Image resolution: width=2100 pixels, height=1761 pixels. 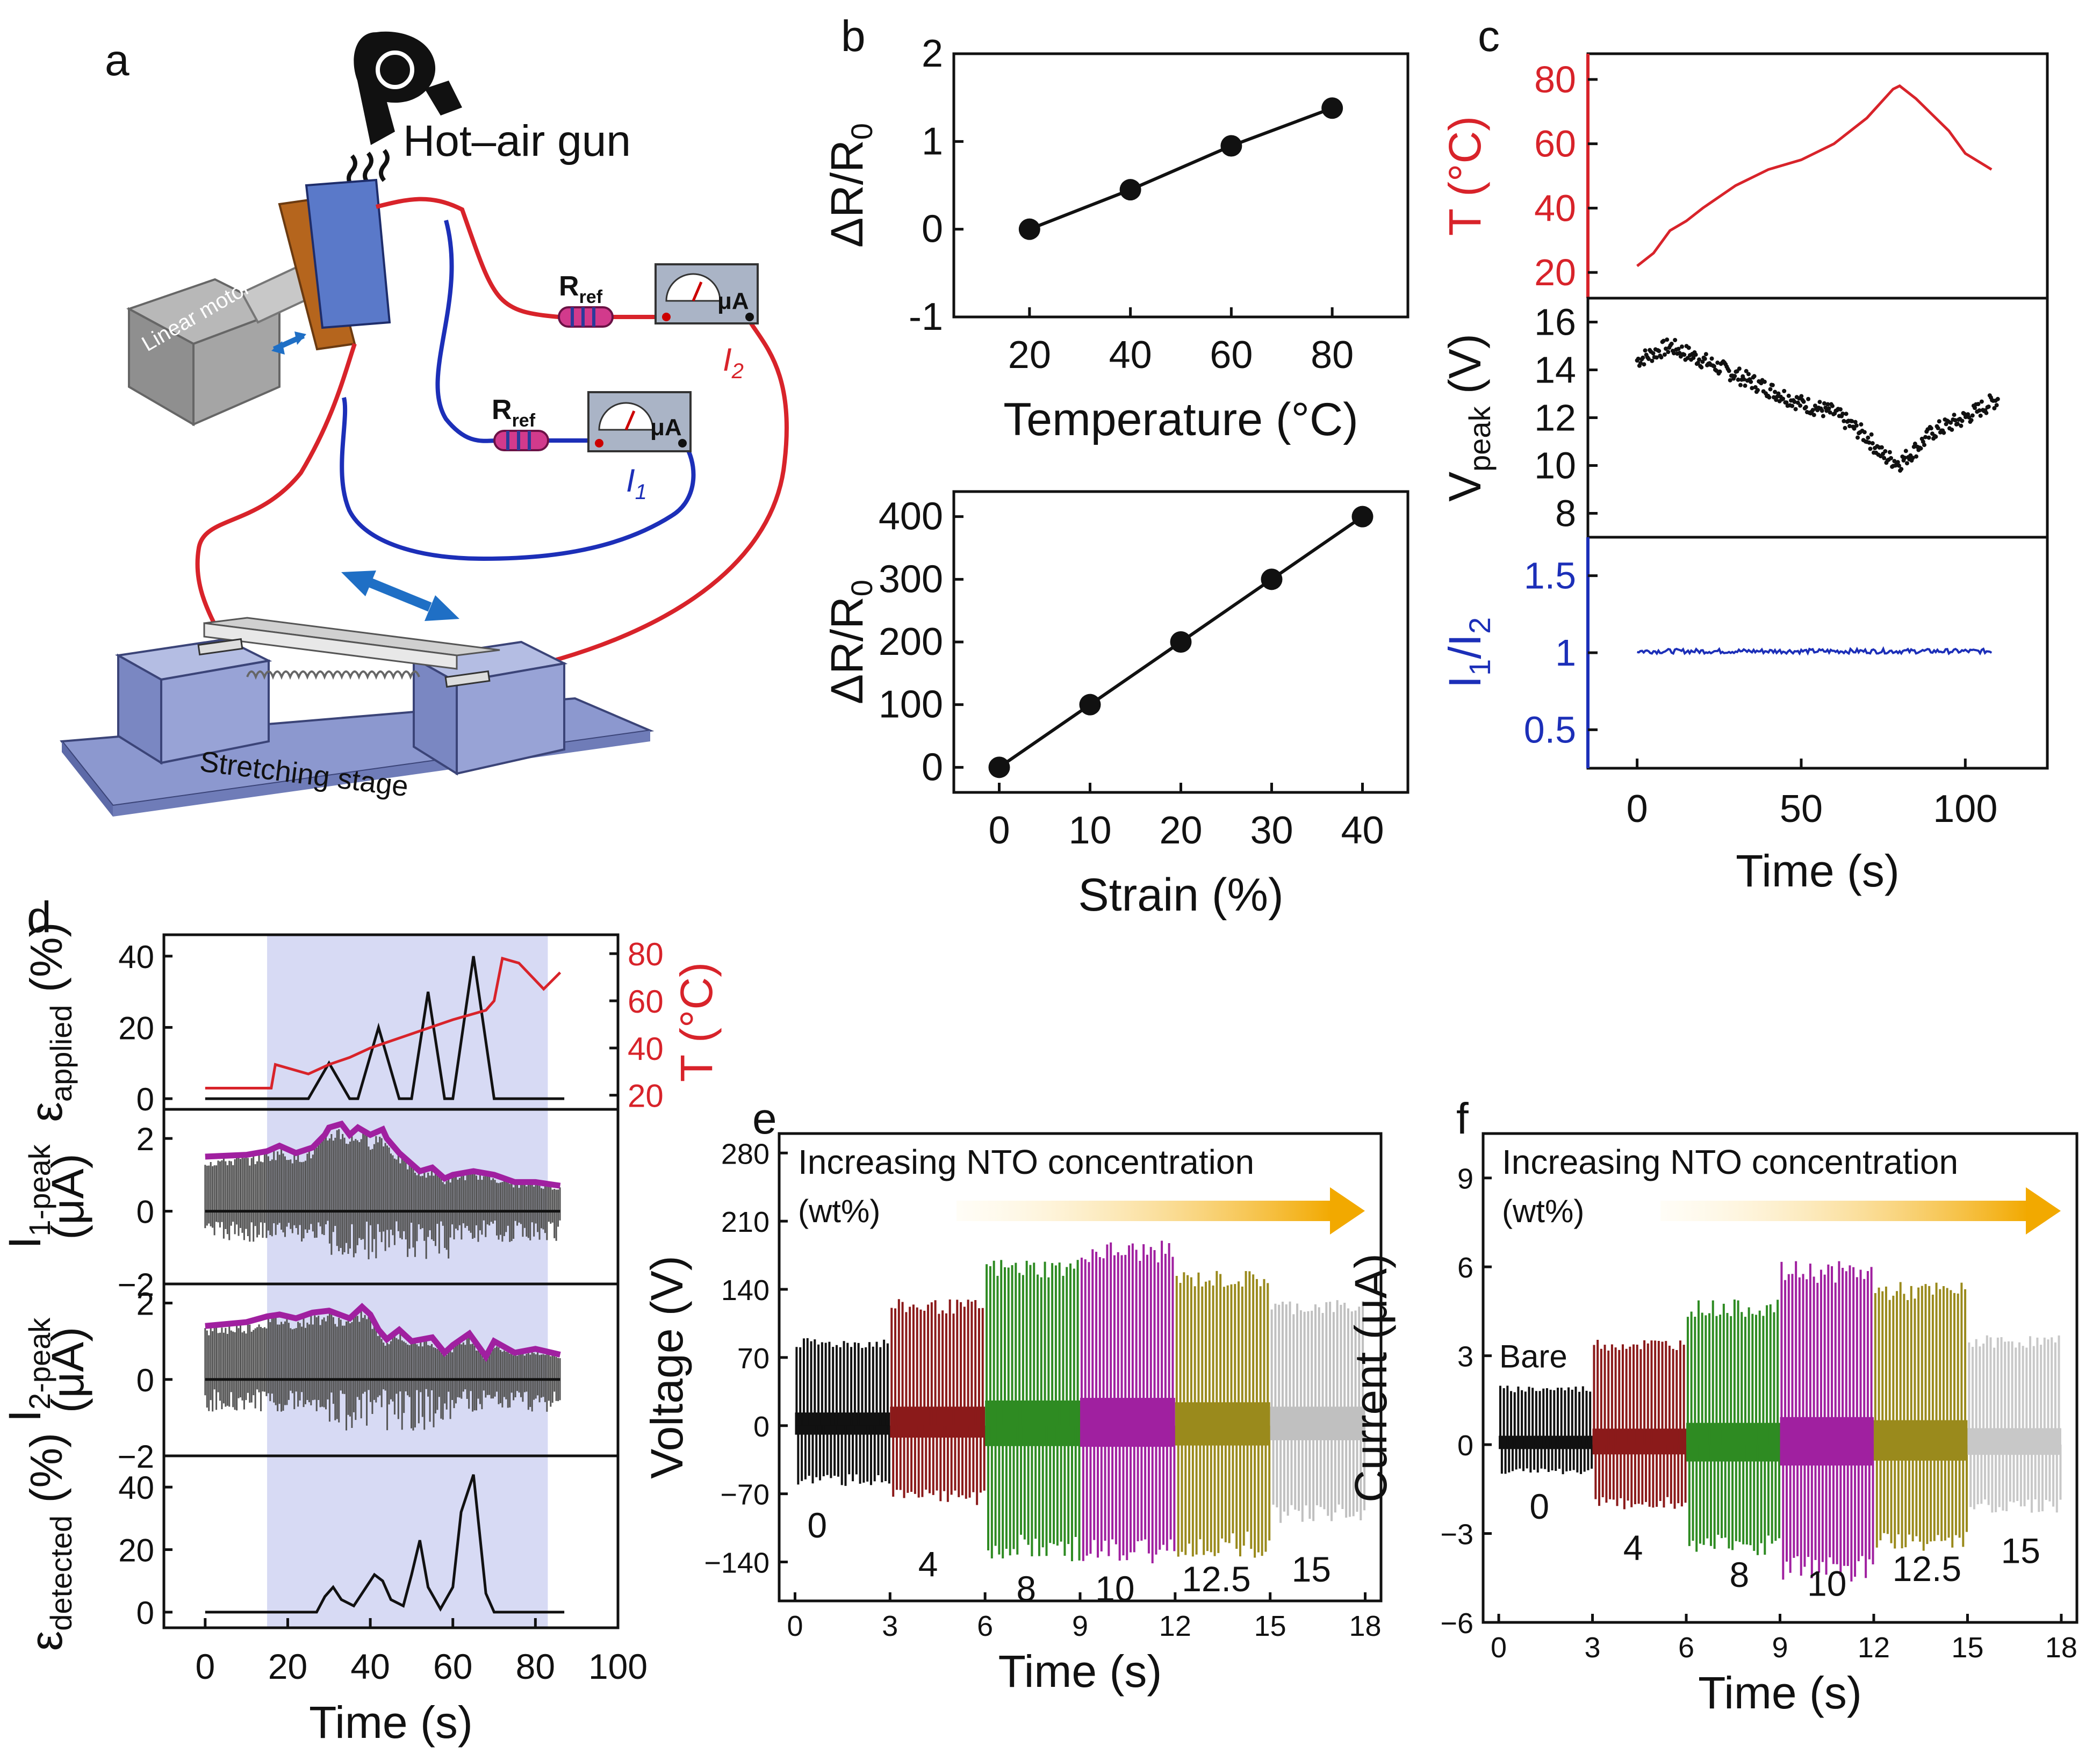 I want to click on wiring, so click(x=492, y=438).